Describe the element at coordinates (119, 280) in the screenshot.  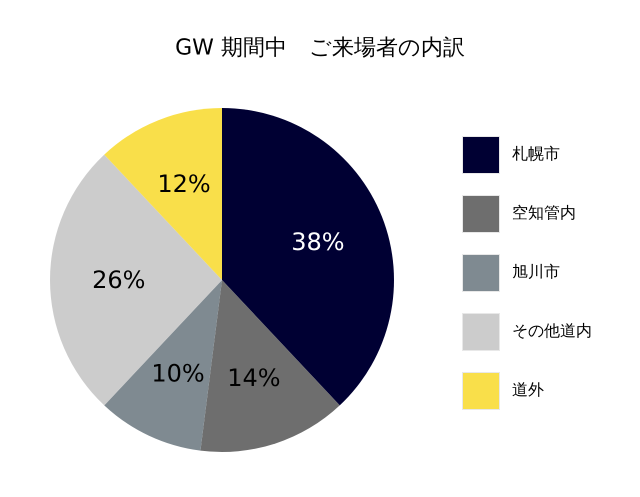
I see `data-label: 26%` at that location.